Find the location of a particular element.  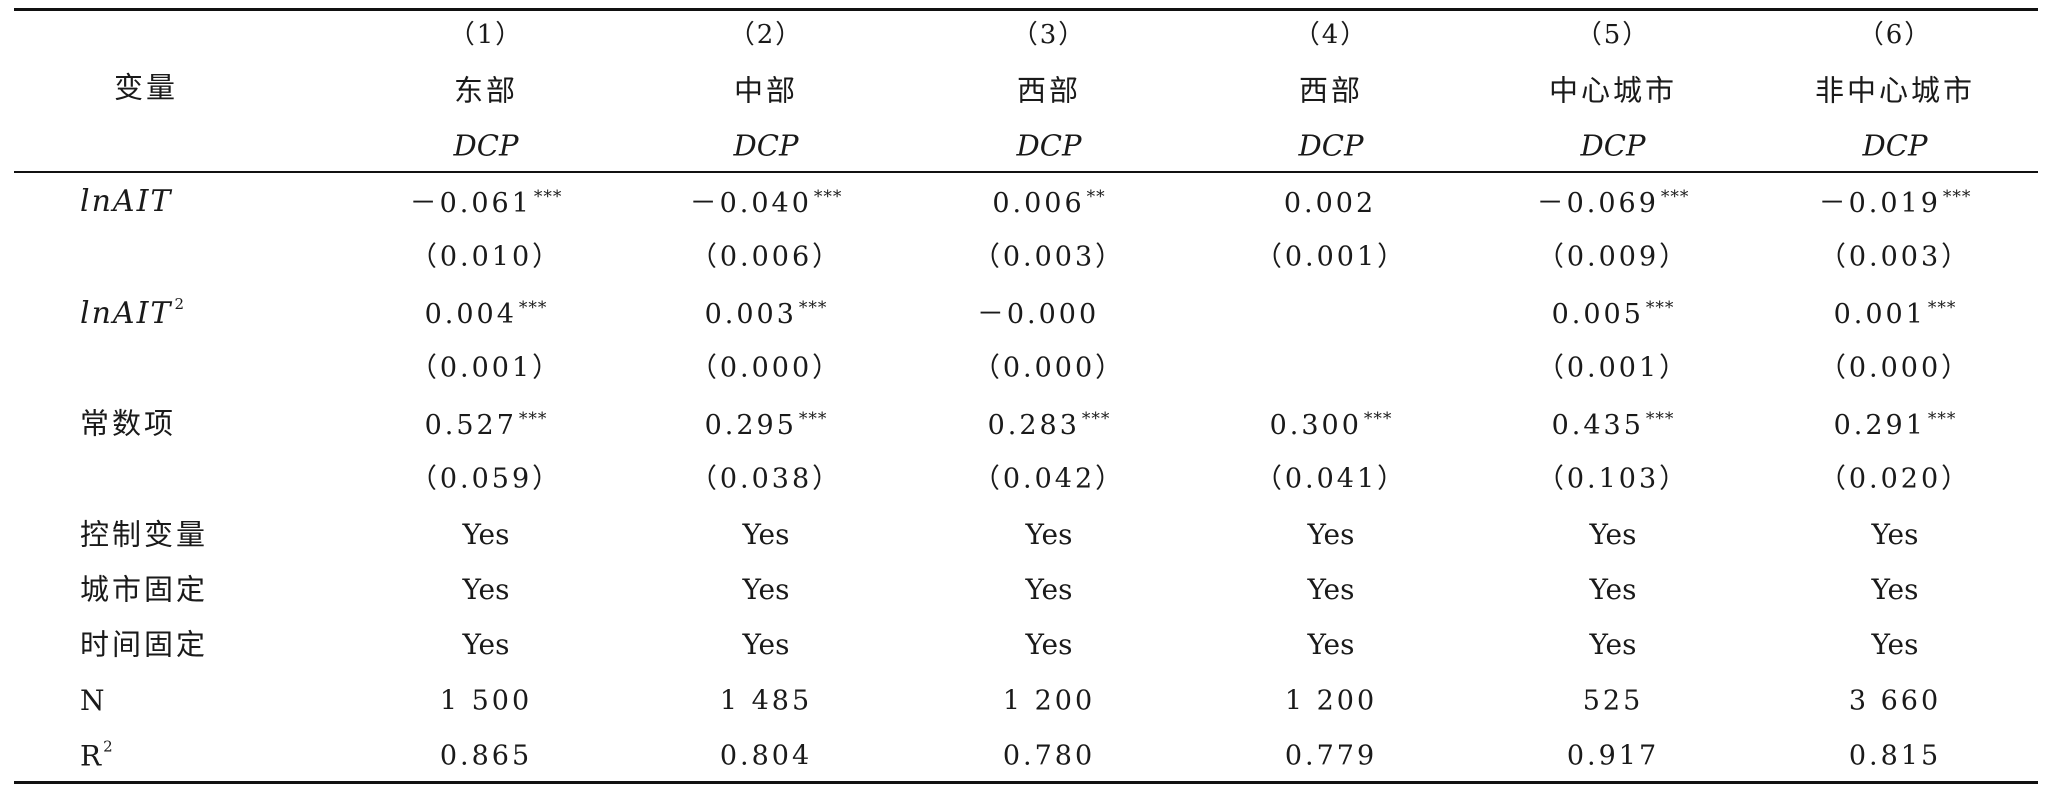

coefficient-cell: 0.283 *** is located at coordinates (1049, 425).